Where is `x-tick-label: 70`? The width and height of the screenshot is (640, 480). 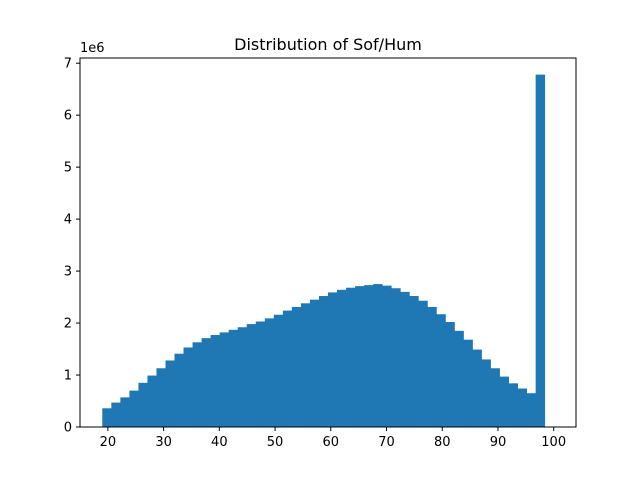
x-tick-label: 70 is located at coordinates (386, 442).